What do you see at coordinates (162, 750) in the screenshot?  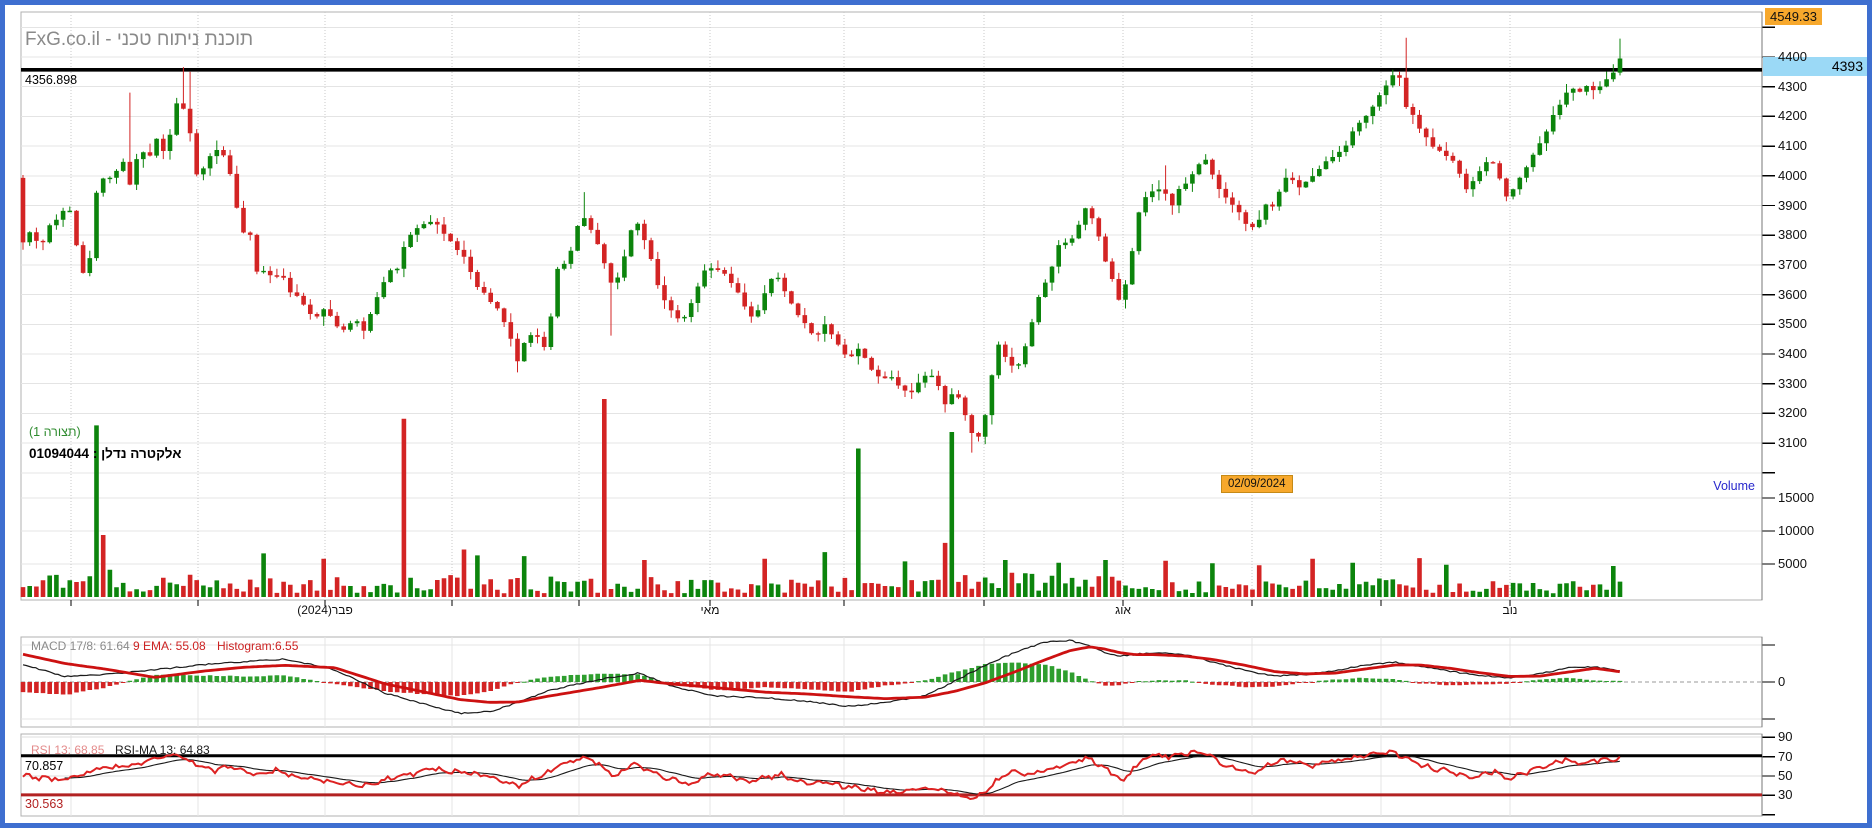 I see `rsi-ma-header-label: RSI-MA 13: 64.83` at bounding box center [162, 750].